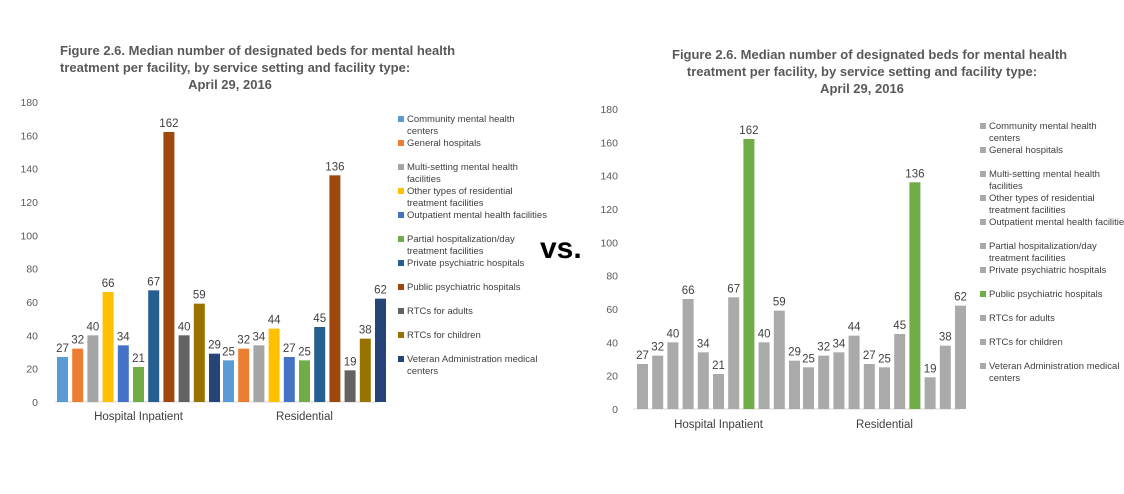  I want to click on legend-label: General hospitals, so click(444, 143).